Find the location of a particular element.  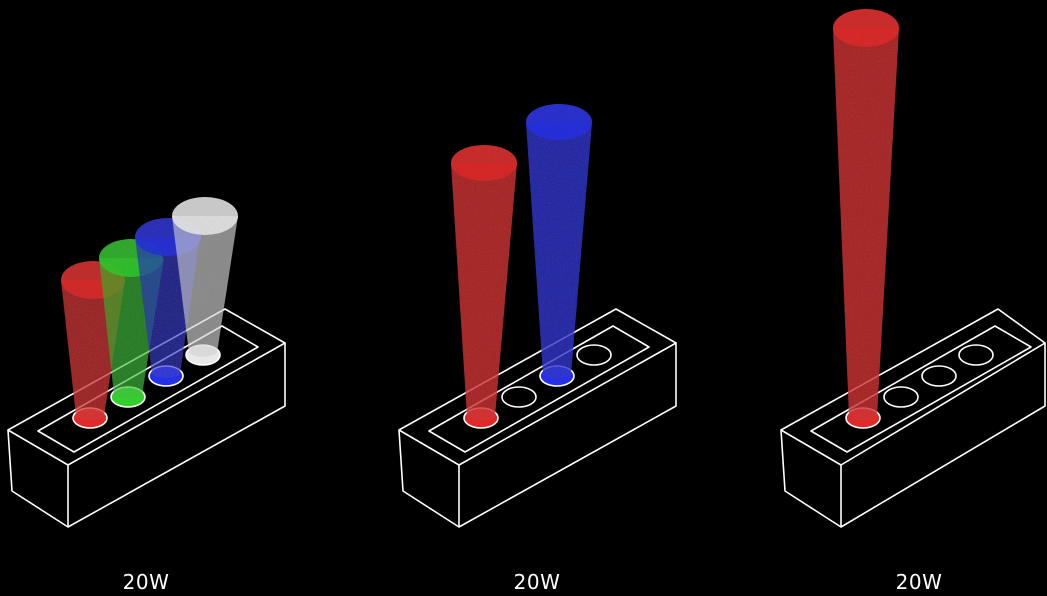

fixture-3-body is located at coordinates (913, 418).